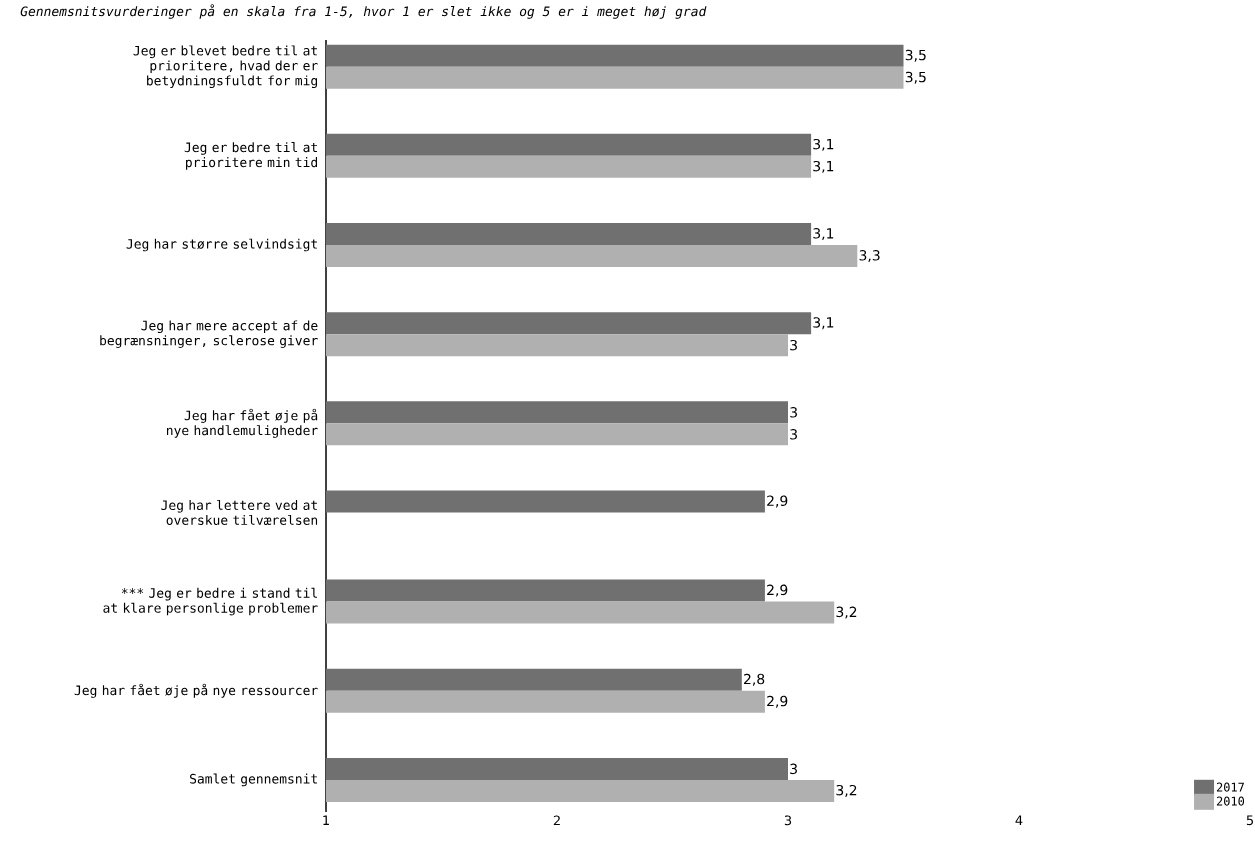  What do you see at coordinates (209, 334) in the screenshot?
I see `y-tick-label: Jeg har mere accept af de begrænsninger, sclerose giver` at bounding box center [209, 334].